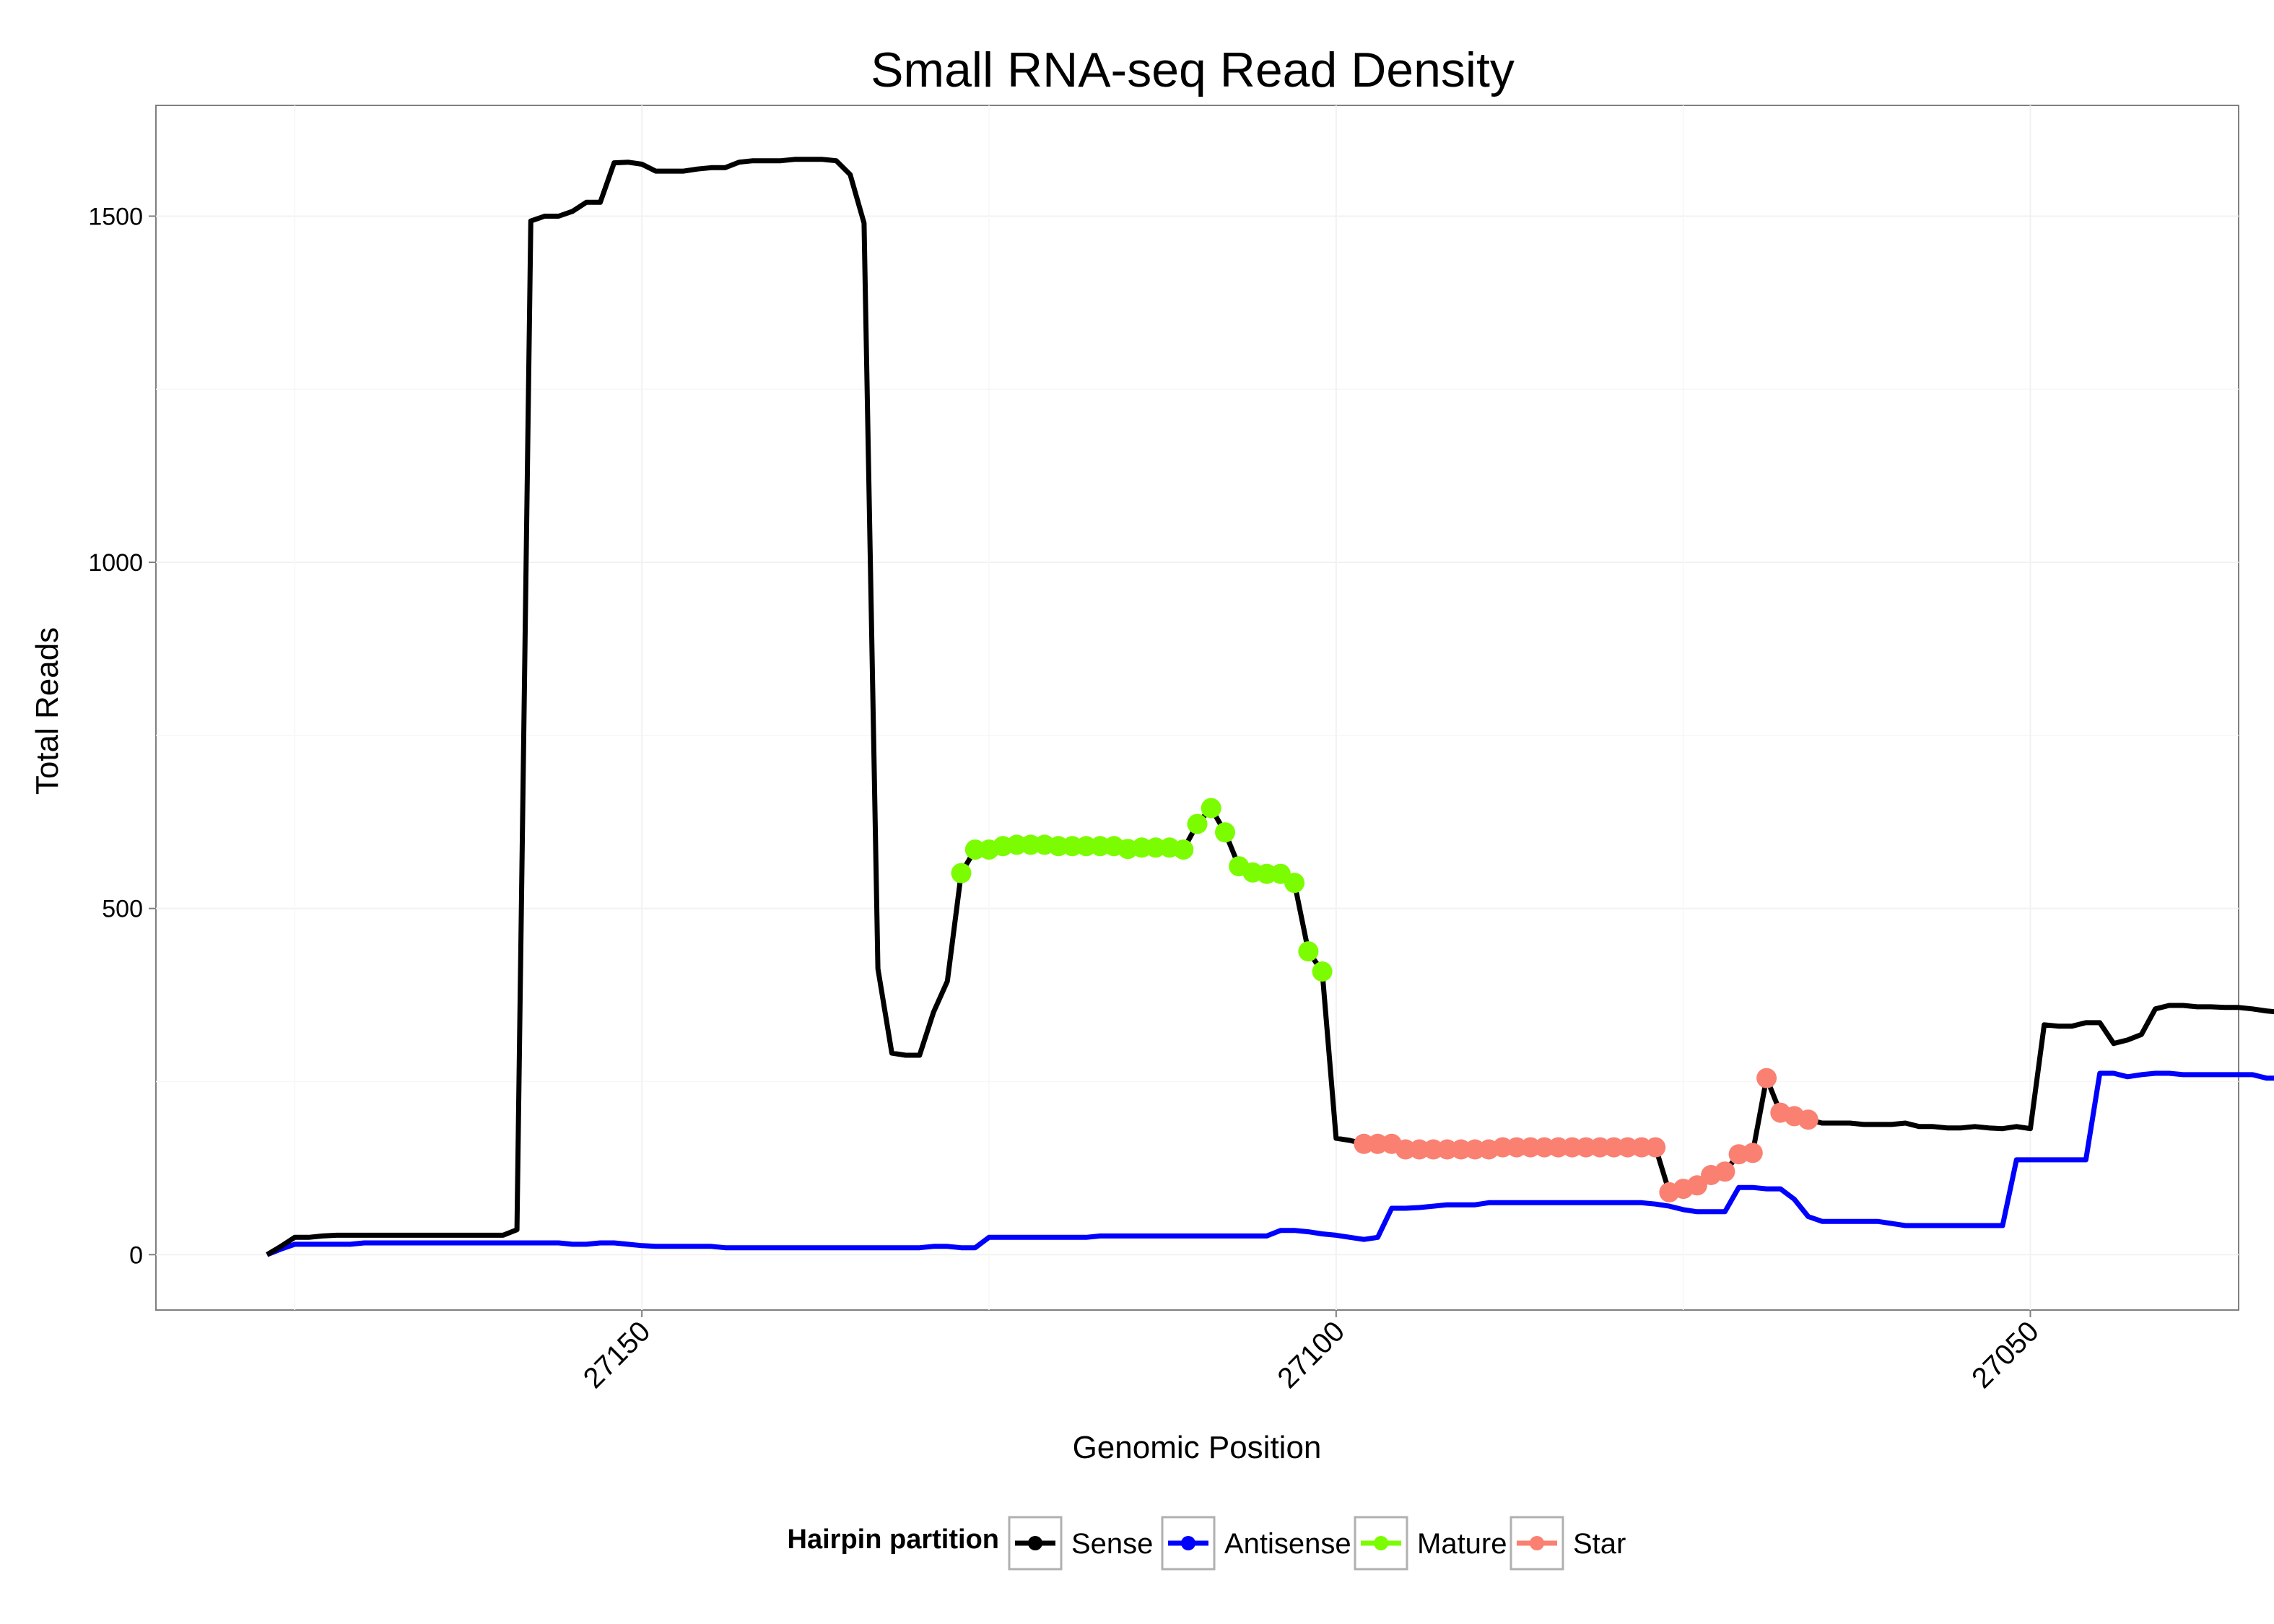 The image size is (2274, 1624). What do you see at coordinates (1462, 1544) in the screenshot?
I see `legend-label-mature: Mature` at bounding box center [1462, 1544].